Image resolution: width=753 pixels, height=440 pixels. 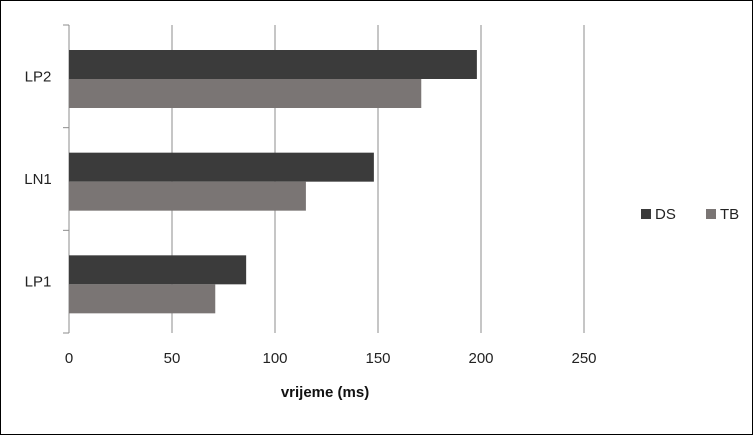 What do you see at coordinates (38, 179) in the screenshot?
I see `category-label: LN1` at bounding box center [38, 179].